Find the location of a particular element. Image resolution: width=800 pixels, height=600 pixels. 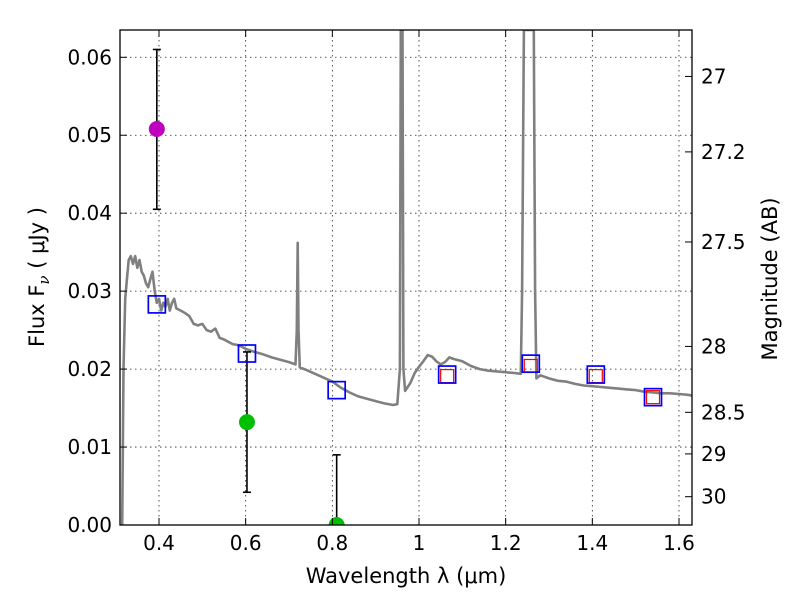

x-tick-label-5: 1.4 is located at coordinates (592, 543).